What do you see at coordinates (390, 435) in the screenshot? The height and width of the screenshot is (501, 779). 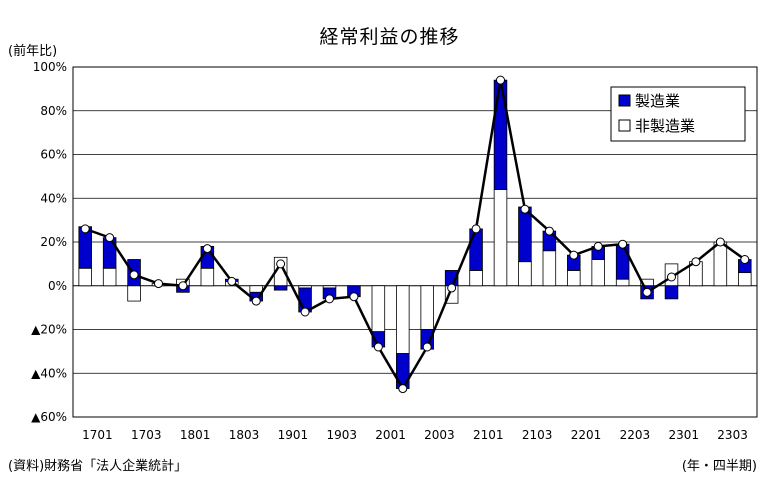 I see `x-tick-label: 2001` at bounding box center [390, 435].